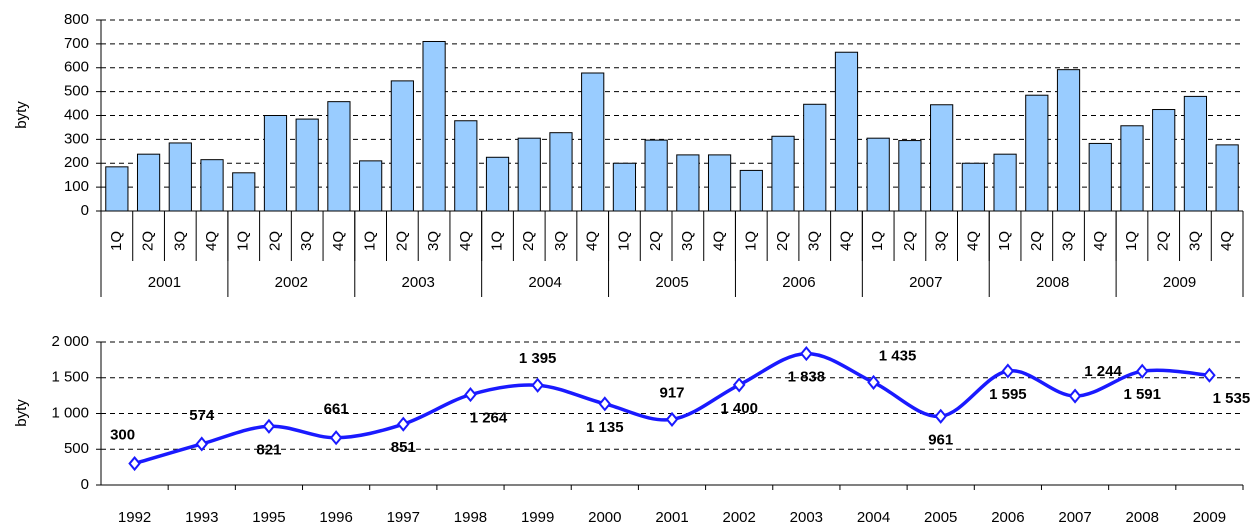 This screenshot has width=1250, height=525. I want to click on group-label: 2005, so click(671, 282).